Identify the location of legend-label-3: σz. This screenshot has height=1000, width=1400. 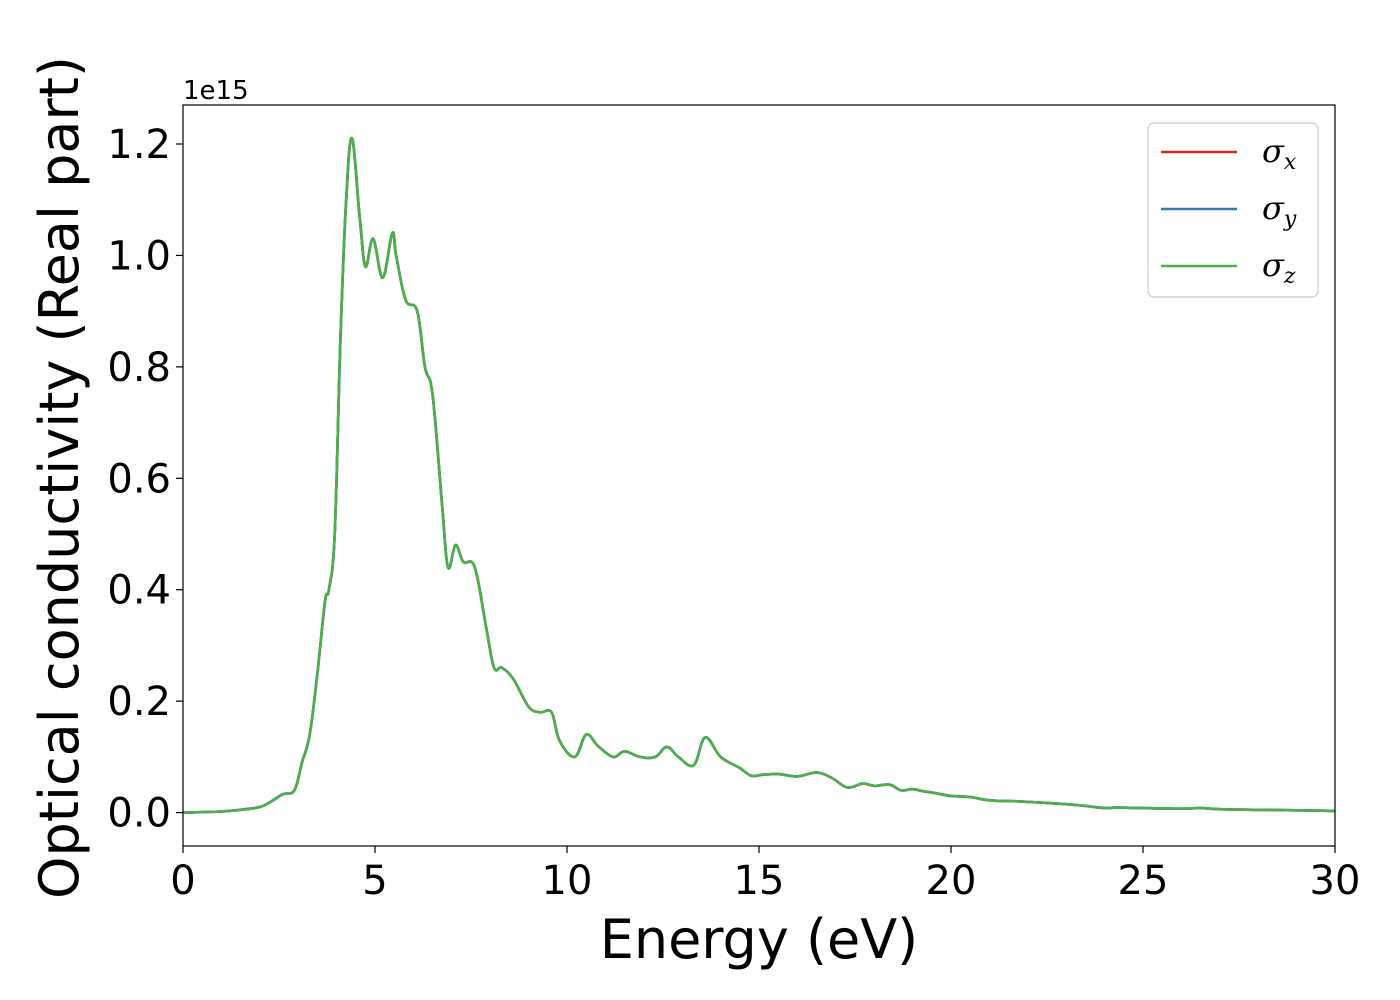
(1279, 267).